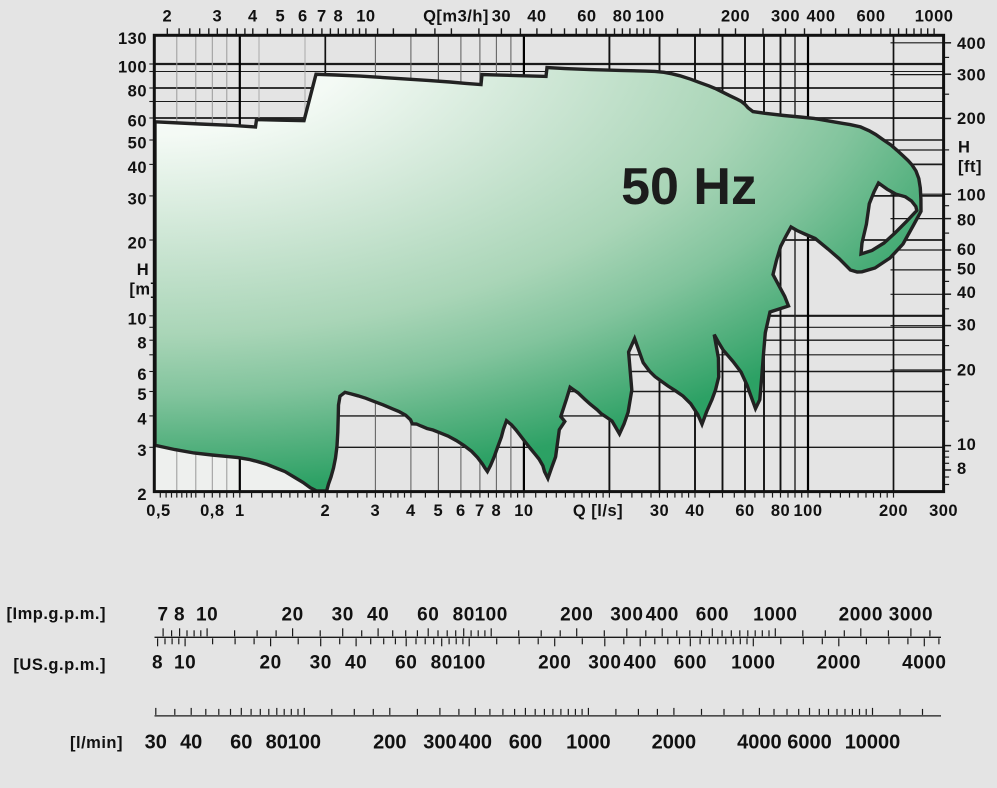 The image size is (997, 788). Describe the element at coordinates (57, 614) in the screenshot. I see `svg-text: [Imp.g.p.m.]` at that location.